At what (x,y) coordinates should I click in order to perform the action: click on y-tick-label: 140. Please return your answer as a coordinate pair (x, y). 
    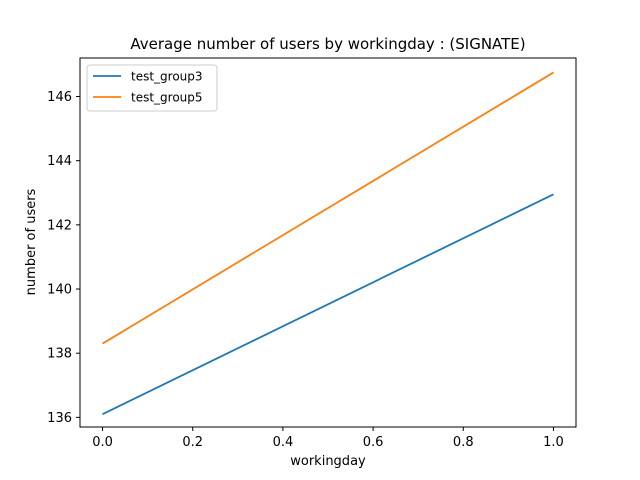
    Looking at the image, I should click on (59, 290).